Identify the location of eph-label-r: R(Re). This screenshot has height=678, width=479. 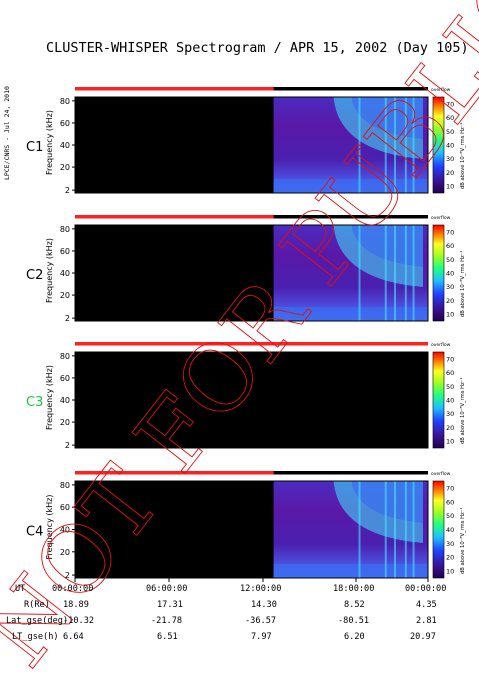
(37, 605).